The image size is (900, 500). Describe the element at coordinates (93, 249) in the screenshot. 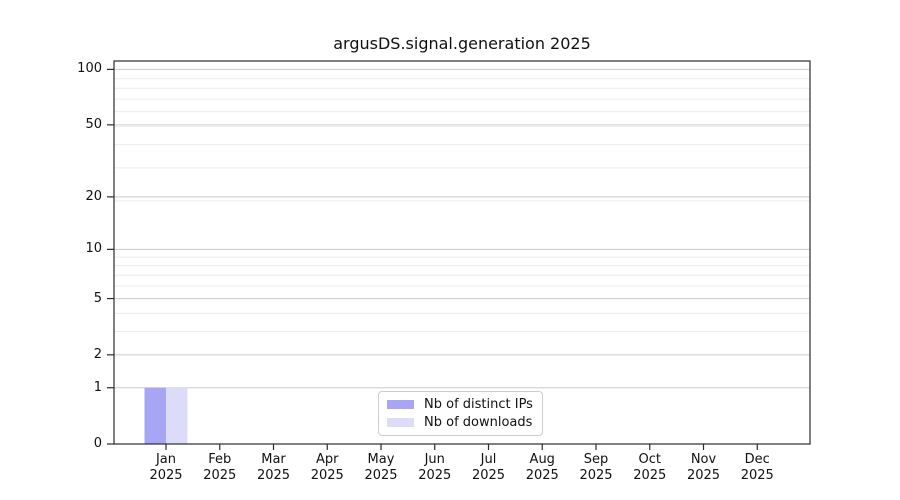

I see `y-tick-label-10: 10` at that location.